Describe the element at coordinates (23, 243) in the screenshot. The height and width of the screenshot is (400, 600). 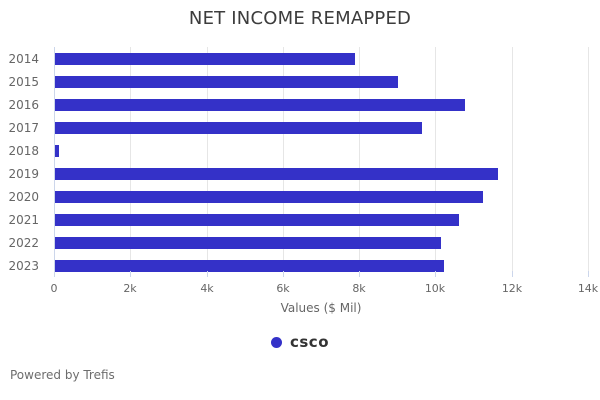
I see `y-axis-label: 2022` at that location.